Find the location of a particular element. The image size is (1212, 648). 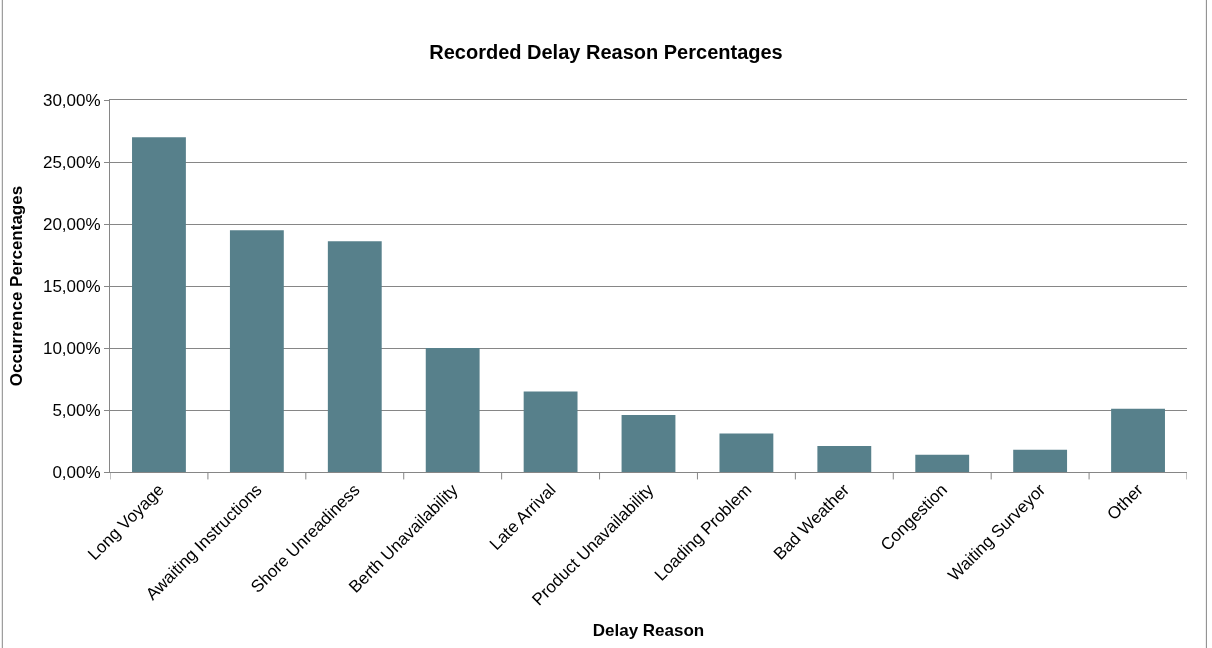

chart-title: Recorded Delay Reason Percentages is located at coordinates (606, 52).